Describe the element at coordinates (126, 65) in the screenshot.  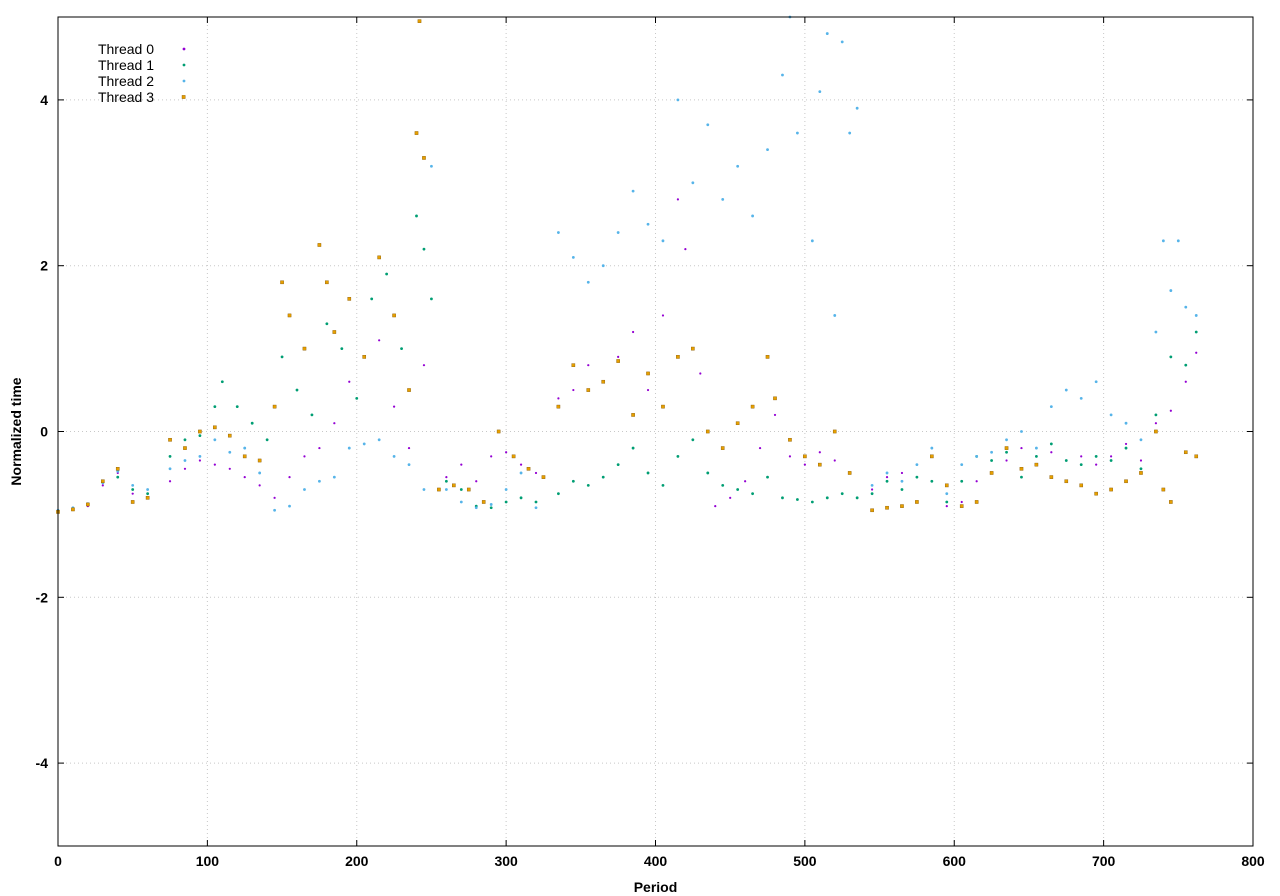
I see `legend-label-thread-1: Thread 1` at that location.